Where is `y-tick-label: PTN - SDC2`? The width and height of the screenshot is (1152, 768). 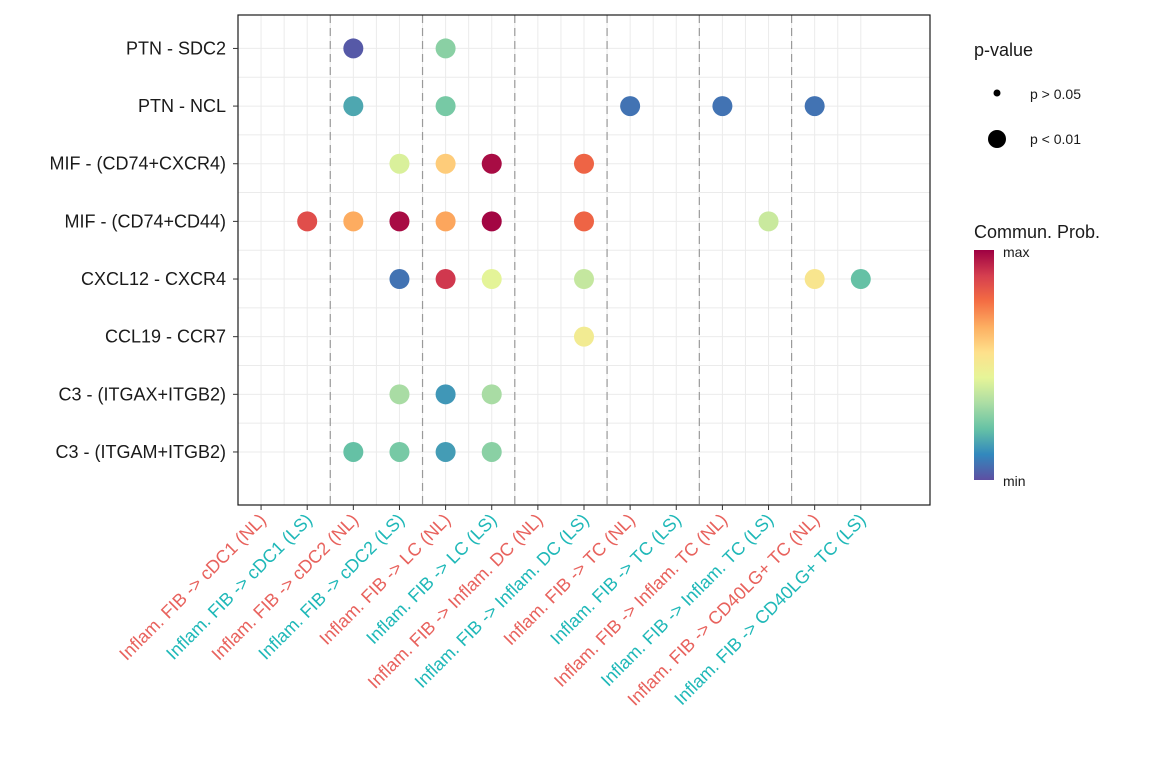
y-tick-label: PTN - SDC2 is located at coordinates (176, 48).